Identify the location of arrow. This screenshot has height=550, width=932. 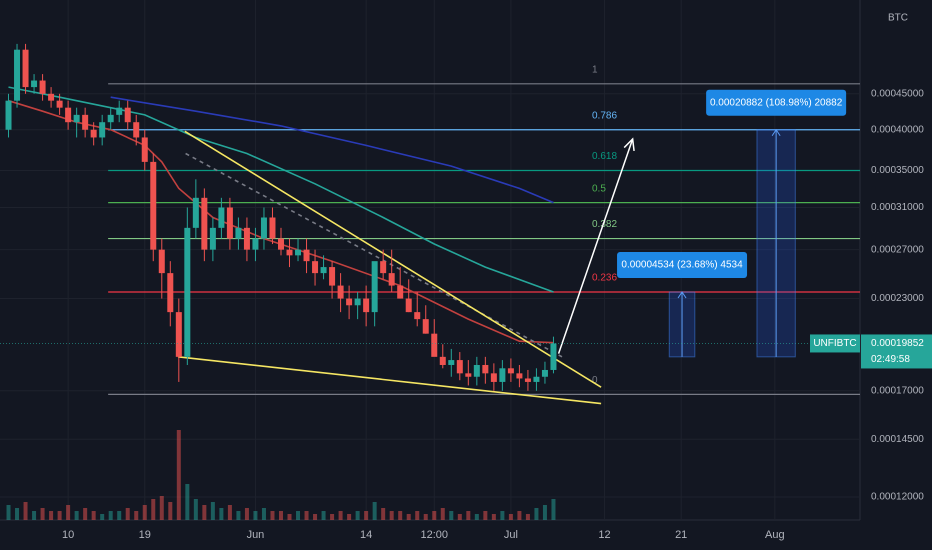
(595, 246).